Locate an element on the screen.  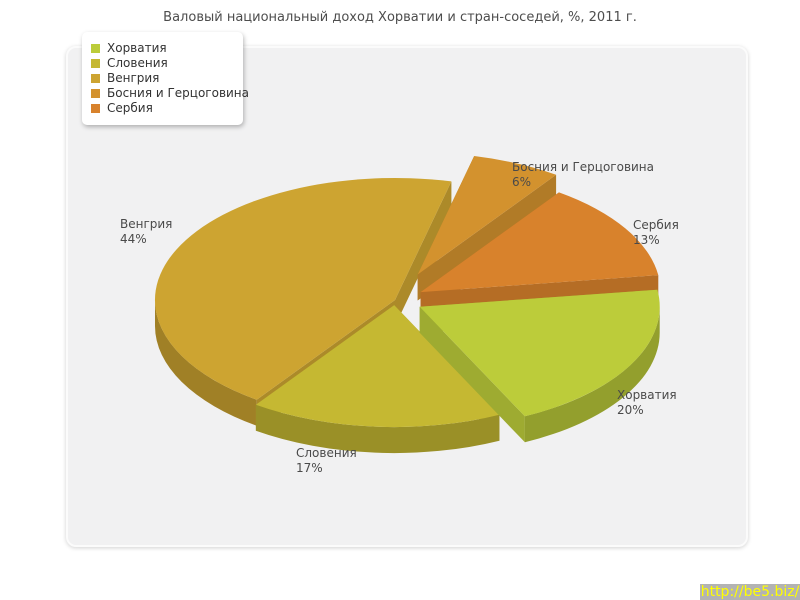
legend-label: Сербия is located at coordinates (130, 108).